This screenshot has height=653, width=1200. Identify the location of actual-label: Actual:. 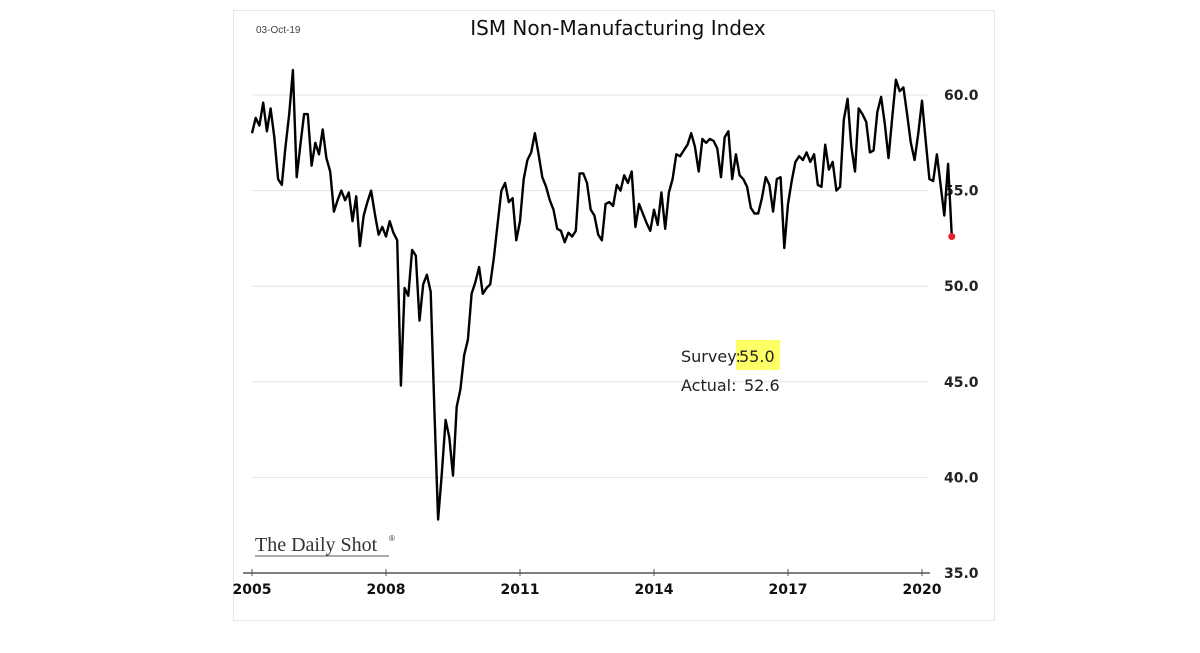
(709, 385).